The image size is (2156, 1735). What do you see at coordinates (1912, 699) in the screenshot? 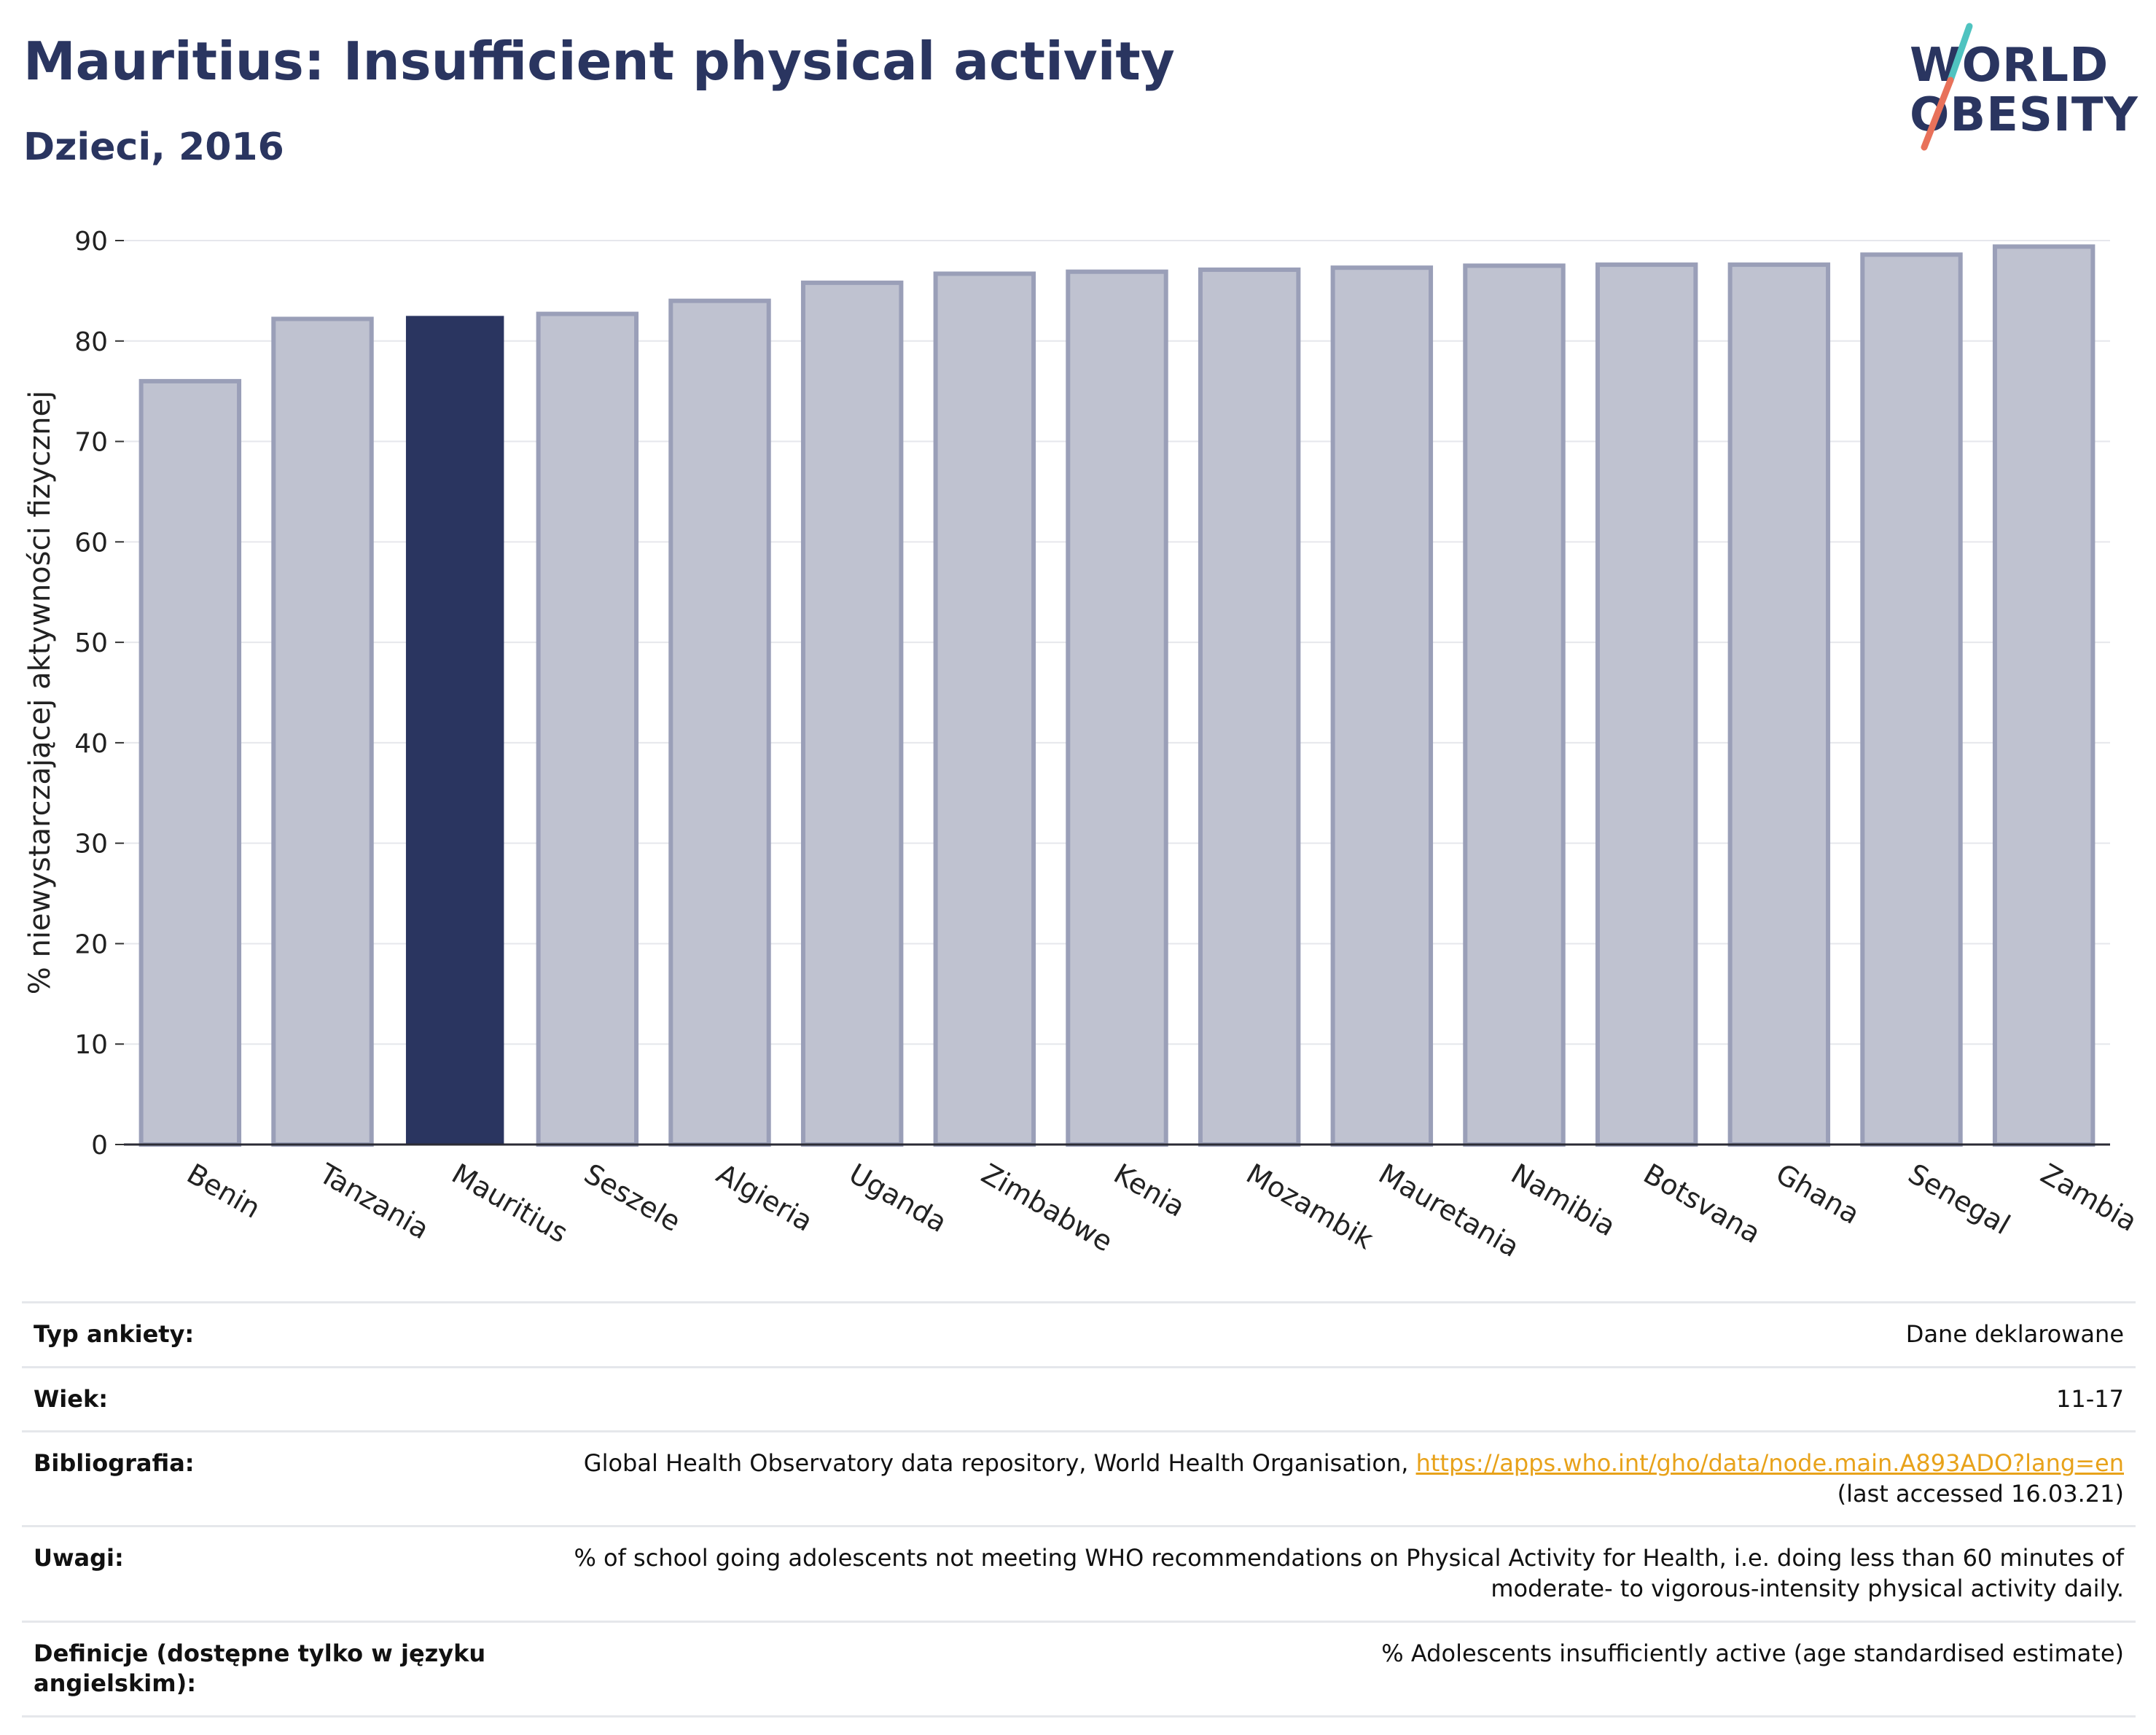
I see `bar-senegal` at bounding box center [1912, 699].